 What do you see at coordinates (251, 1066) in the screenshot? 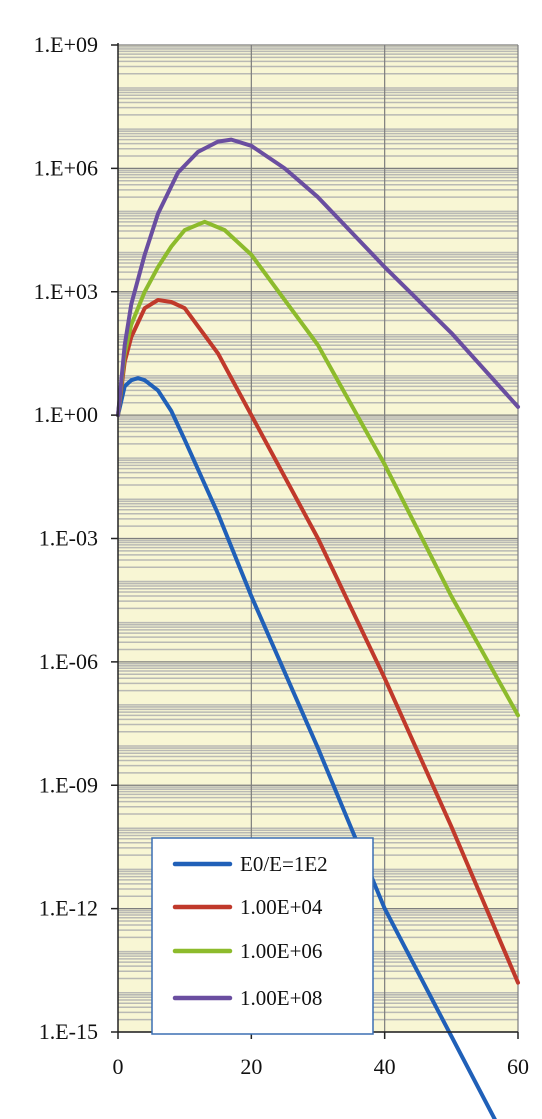
I see `x-tick-label: 20` at bounding box center [251, 1066].